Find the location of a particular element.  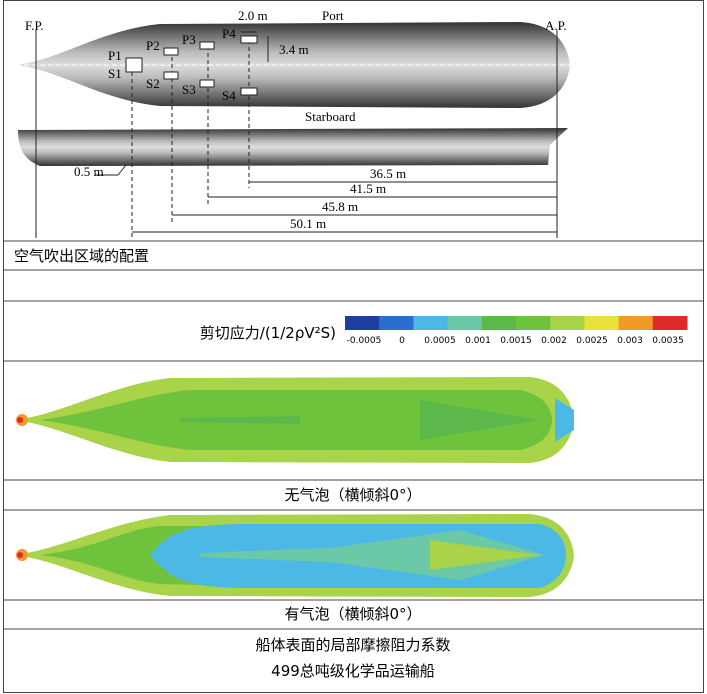

ap-label: A.P. is located at coordinates (556, 25).